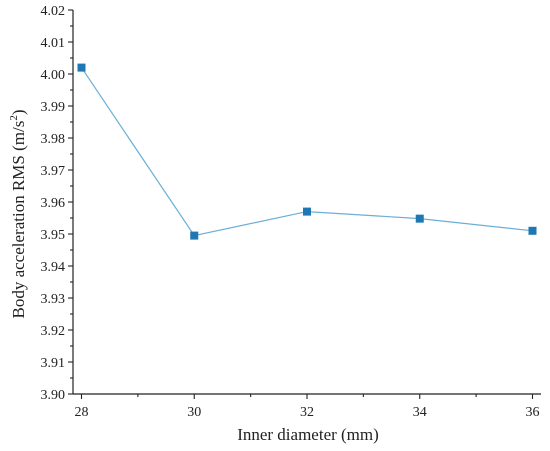 Image resolution: width=550 pixels, height=451 pixels. Describe the element at coordinates (53, 139) in the screenshot. I see `y-tick-label: 3.98` at that location.